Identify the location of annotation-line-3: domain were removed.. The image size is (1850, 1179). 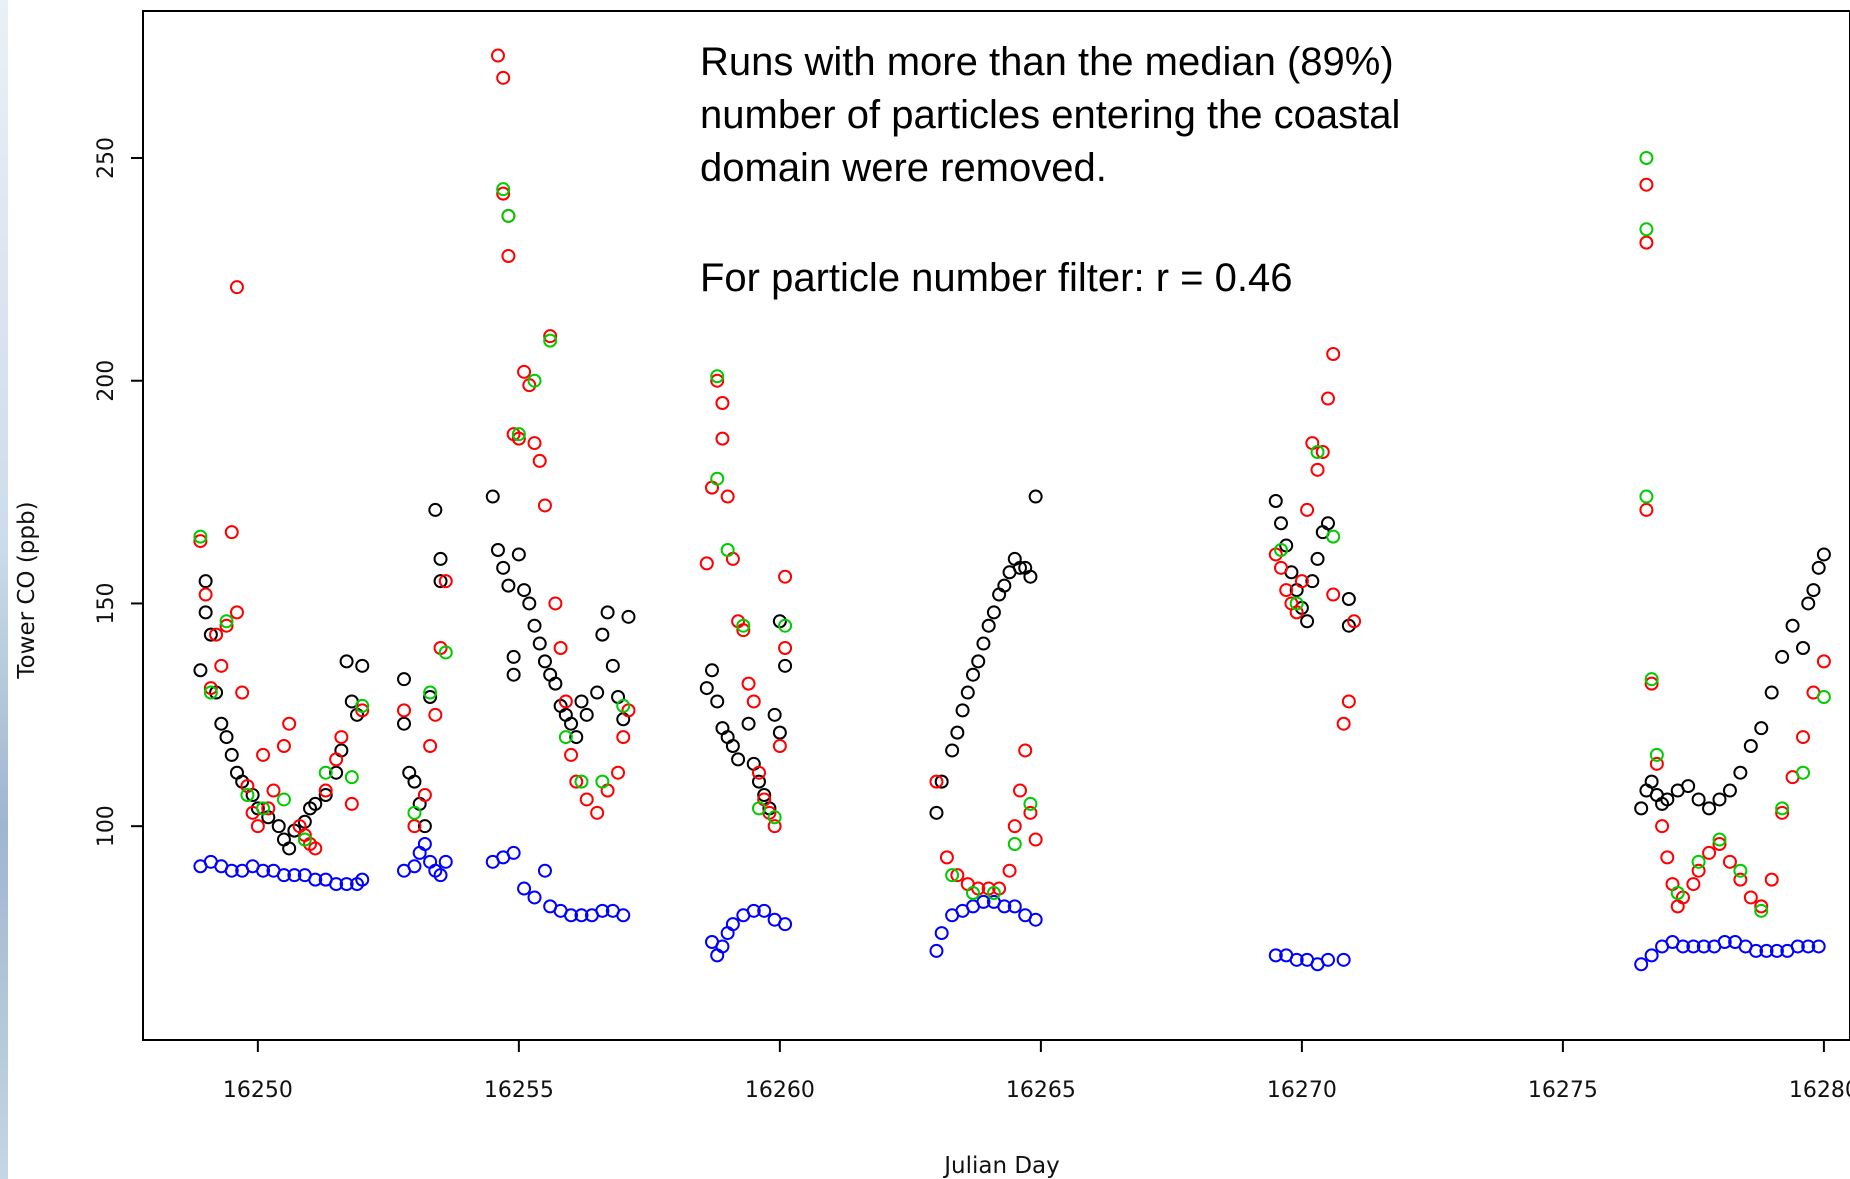
(903, 168).